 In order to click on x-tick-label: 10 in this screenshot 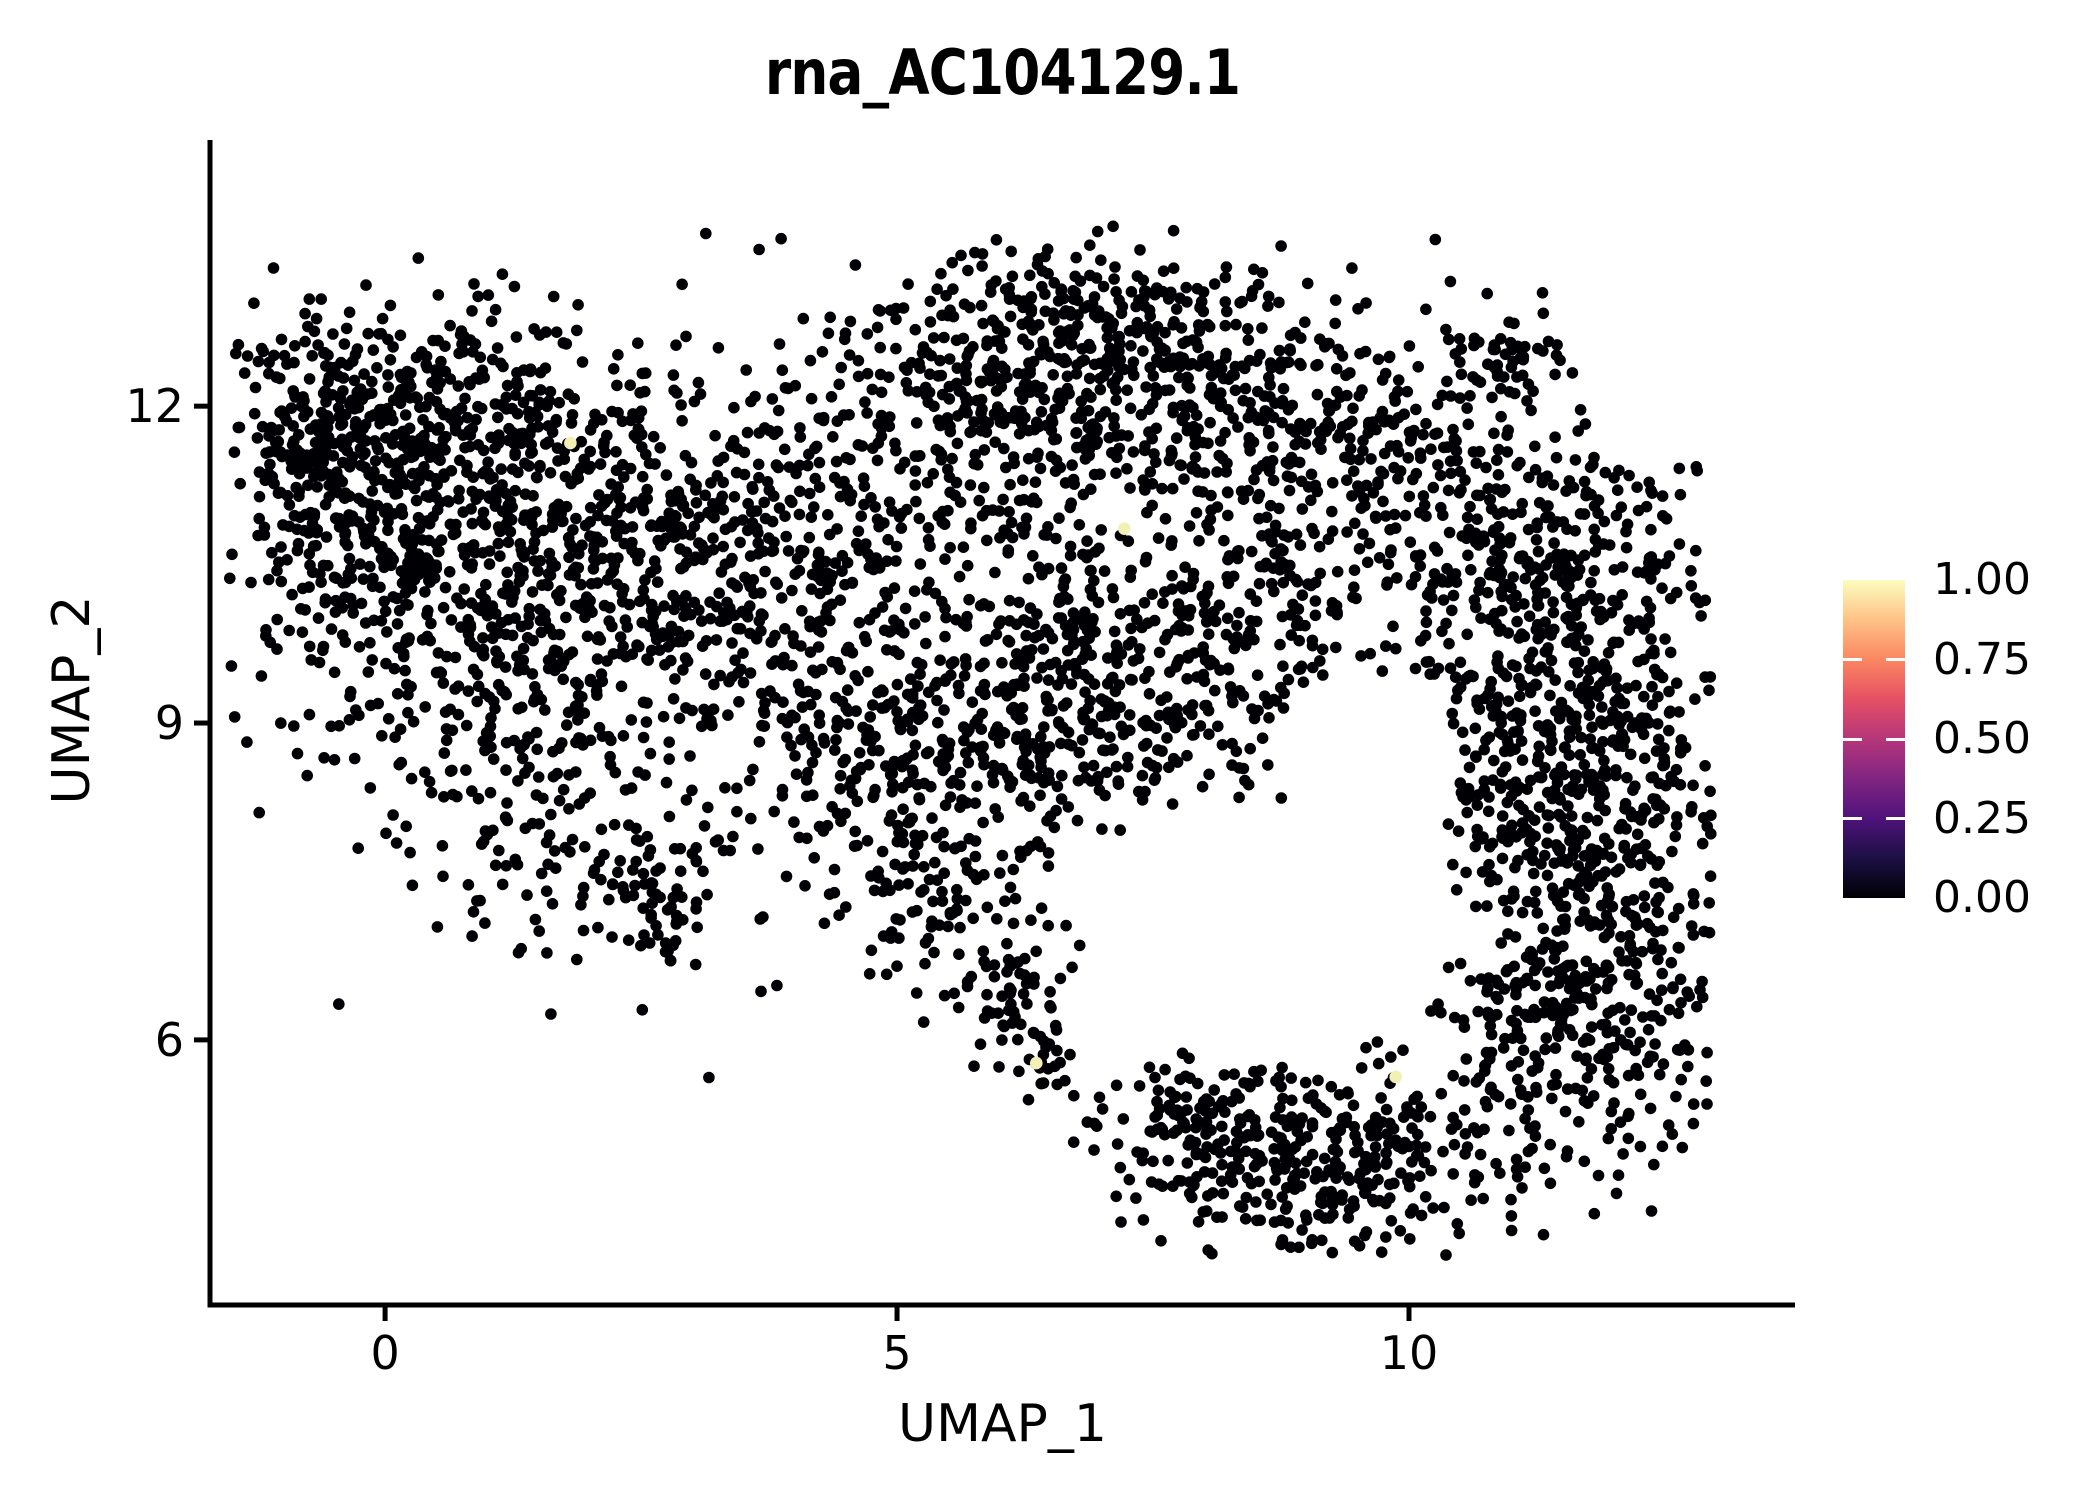, I will do `click(1409, 1353)`.